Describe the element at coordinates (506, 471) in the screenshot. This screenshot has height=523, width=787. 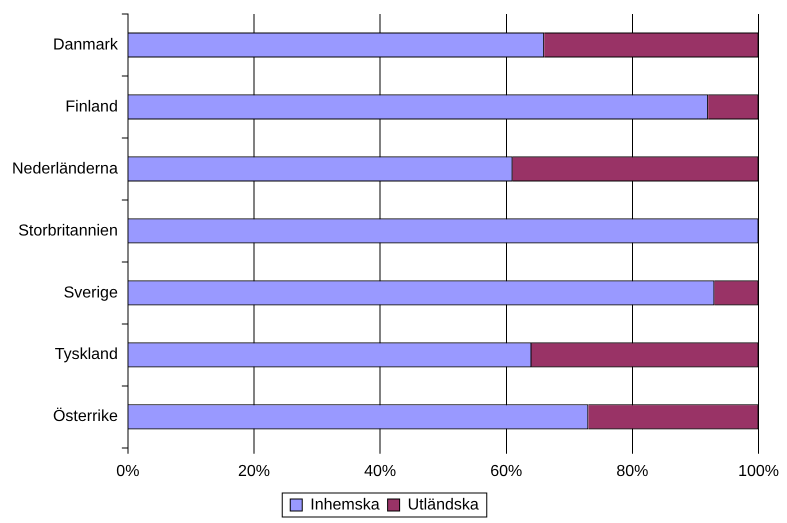
I see `x-tick-label: 60%` at that location.